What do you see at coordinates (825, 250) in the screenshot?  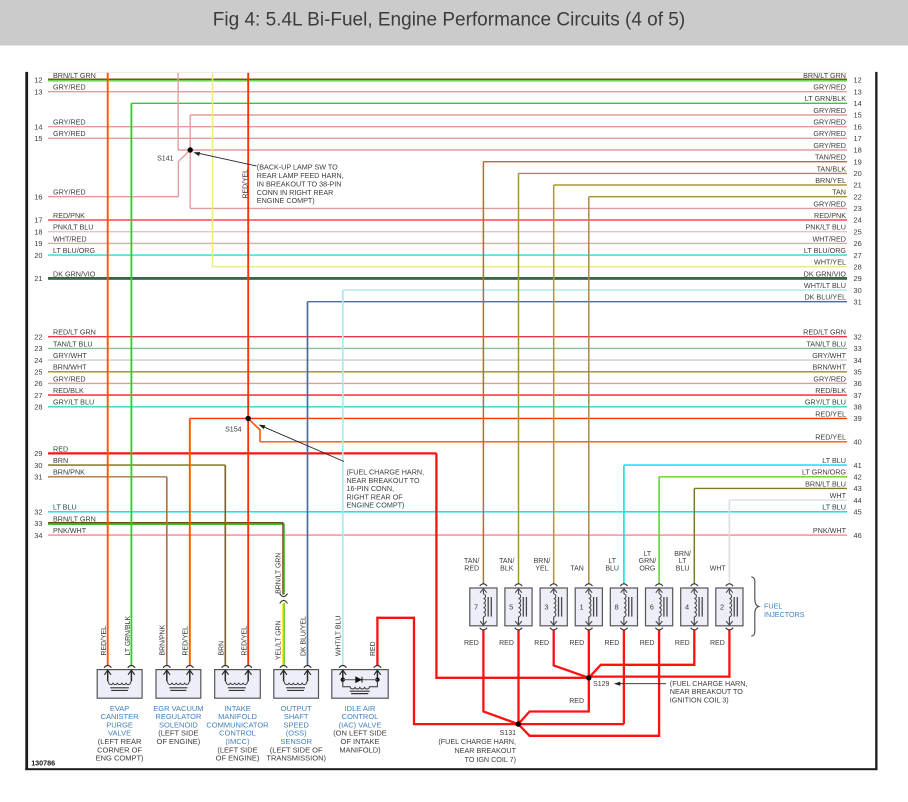 I see `svg-text: LT BLU/ORG` at bounding box center [825, 250].